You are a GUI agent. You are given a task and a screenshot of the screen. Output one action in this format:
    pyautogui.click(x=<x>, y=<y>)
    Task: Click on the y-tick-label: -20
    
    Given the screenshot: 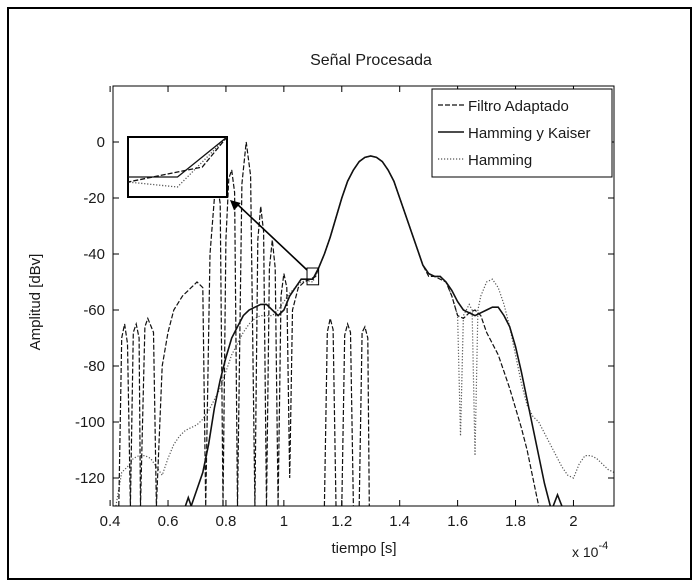 What is the action you would take?
    pyautogui.click(x=94, y=198)
    